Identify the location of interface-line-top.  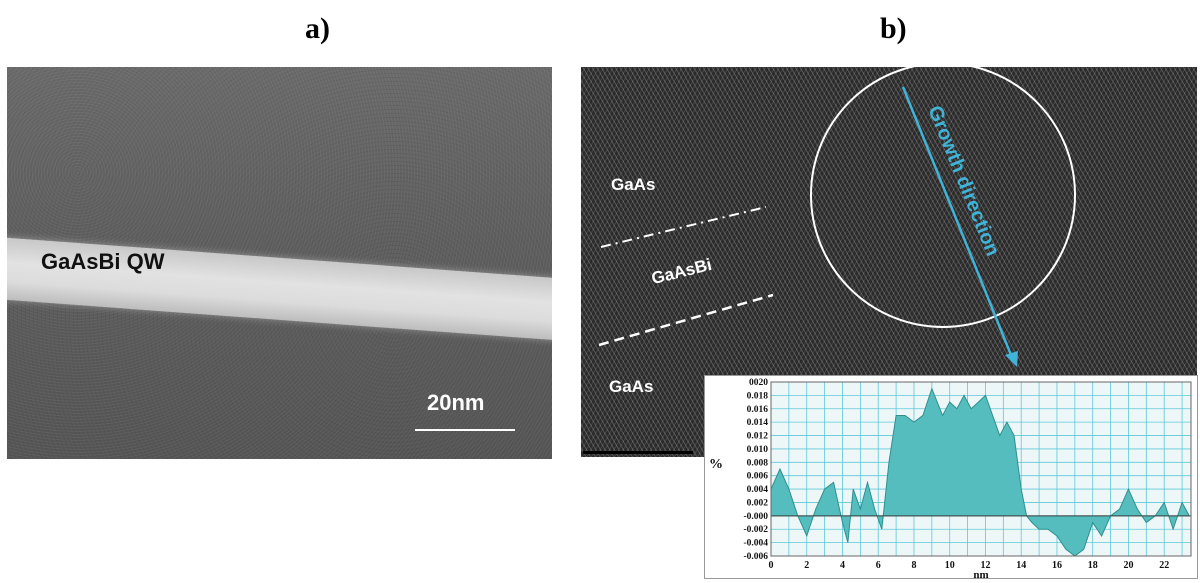
(683, 227).